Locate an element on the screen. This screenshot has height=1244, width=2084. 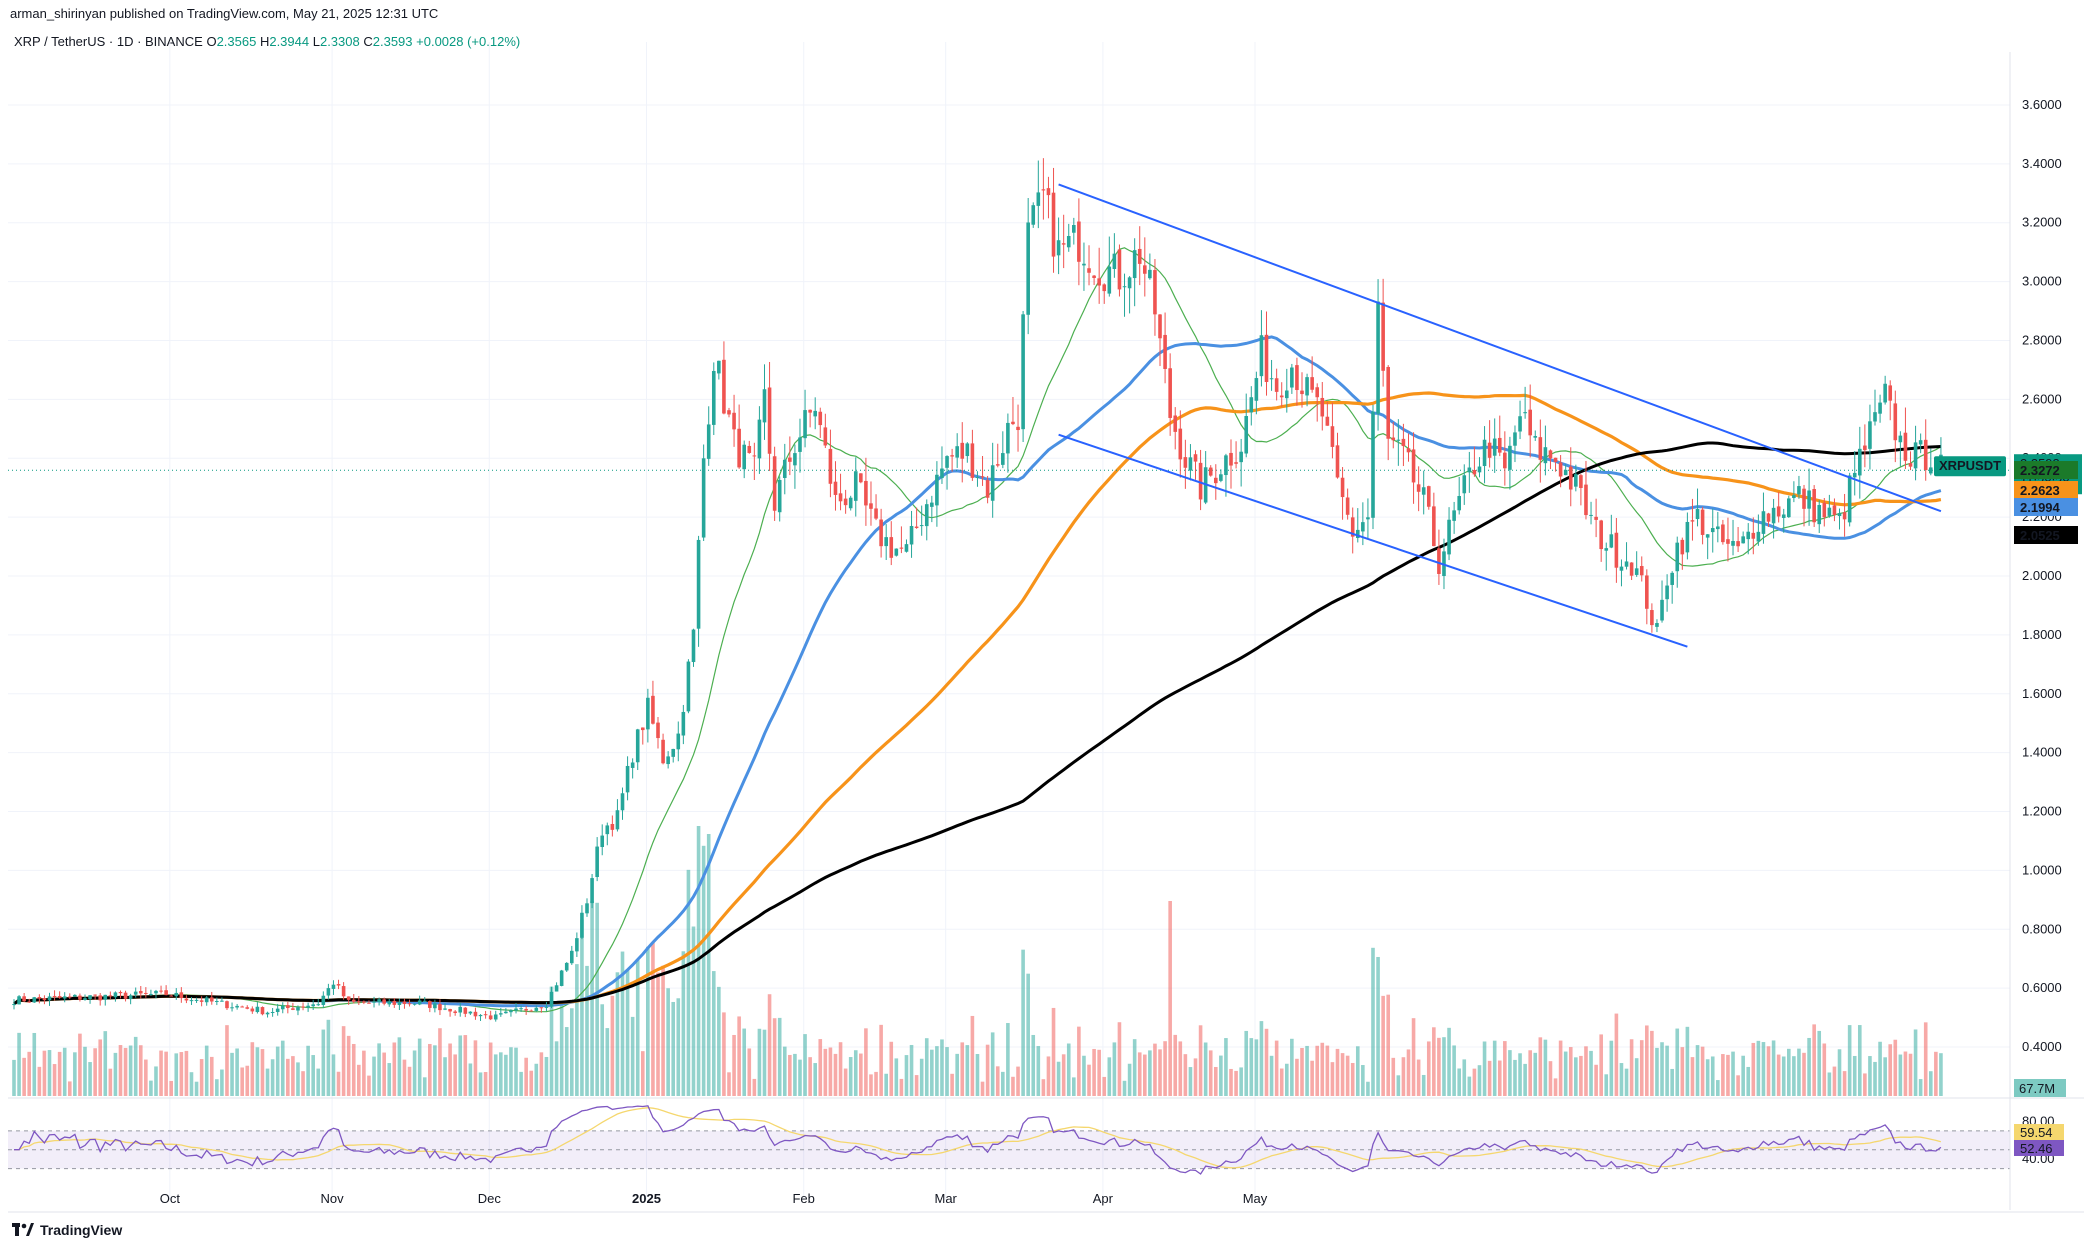
open-label: O is located at coordinates (211, 41).